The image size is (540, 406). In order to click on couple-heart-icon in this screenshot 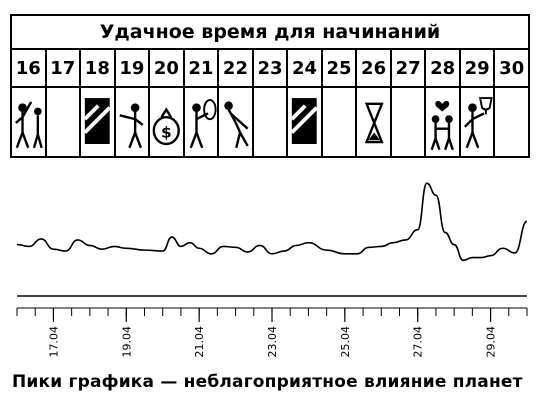, I will do `click(442, 125)`.